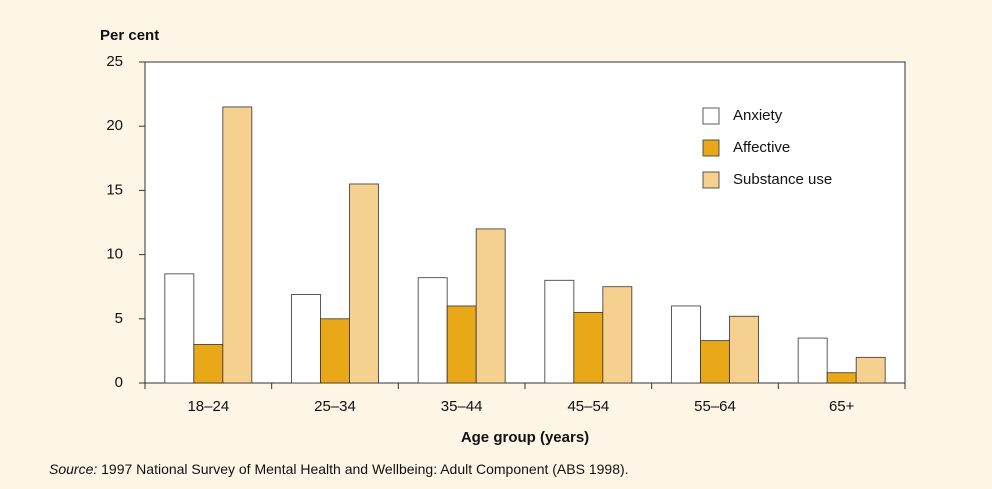  What do you see at coordinates (119, 382) in the screenshot?
I see `y-tick-label: 0` at bounding box center [119, 382].